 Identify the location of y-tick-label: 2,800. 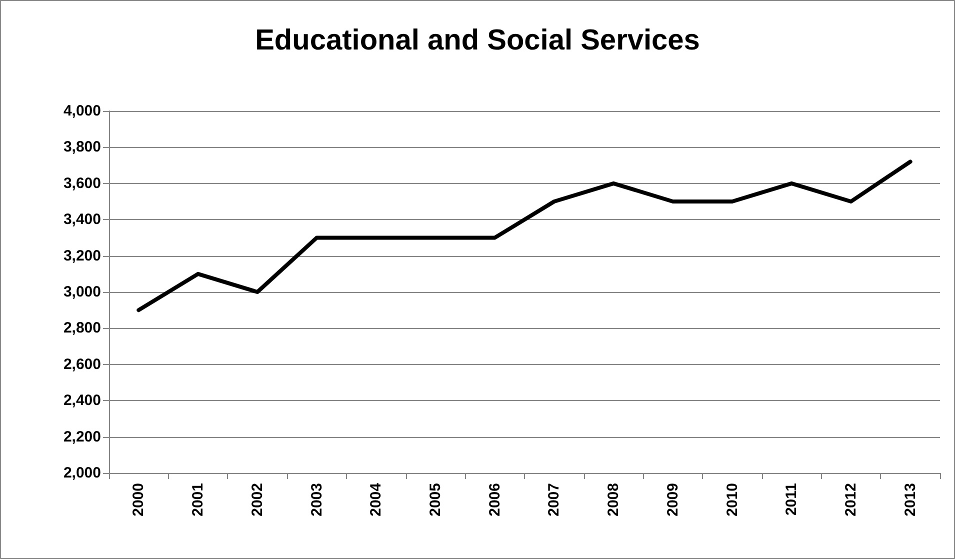
(82, 328).